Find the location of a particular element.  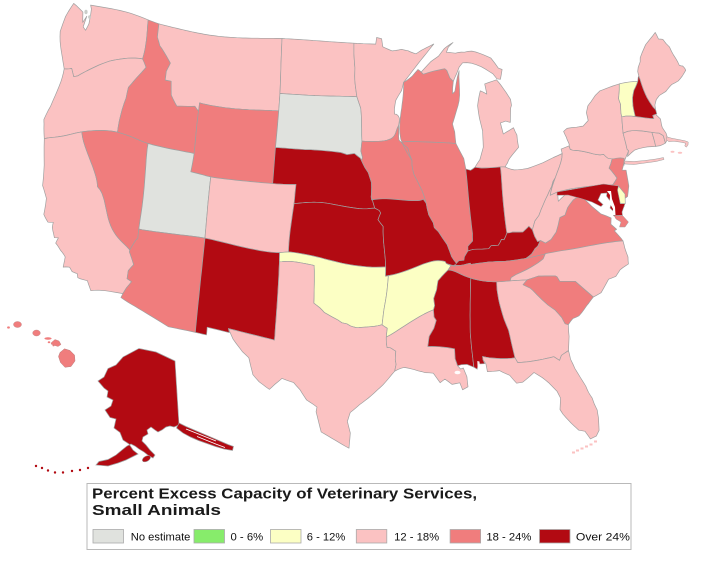

svg-text: 12 - 18% is located at coordinates (416, 538).